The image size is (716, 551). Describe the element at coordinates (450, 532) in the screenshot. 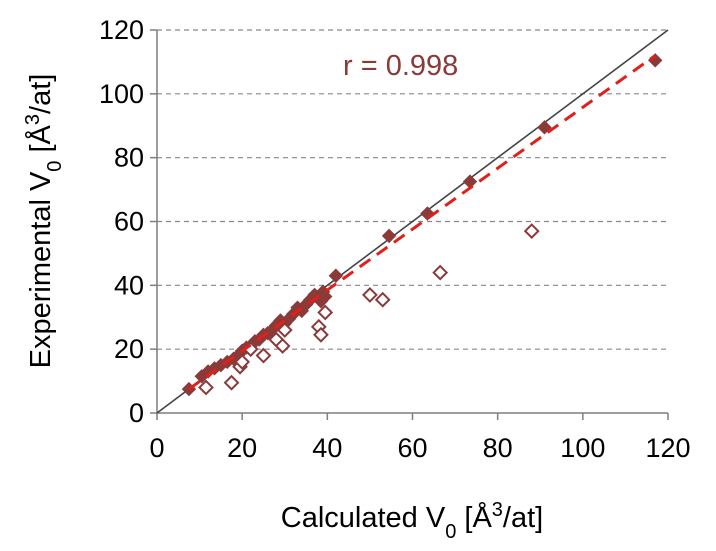

I see `x-axis-title-subscript: 0` at that location.